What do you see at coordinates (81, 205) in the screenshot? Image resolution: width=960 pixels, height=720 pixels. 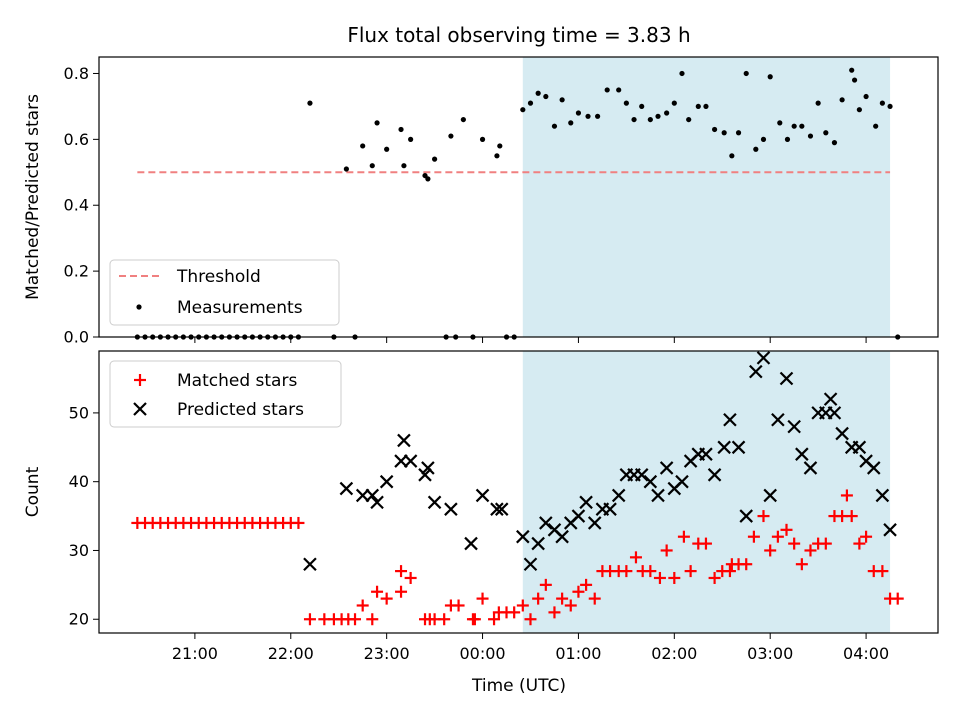 I see `top-y-ticks: 0.0 0.2 0.4 0.6 0.8` at bounding box center [81, 205].